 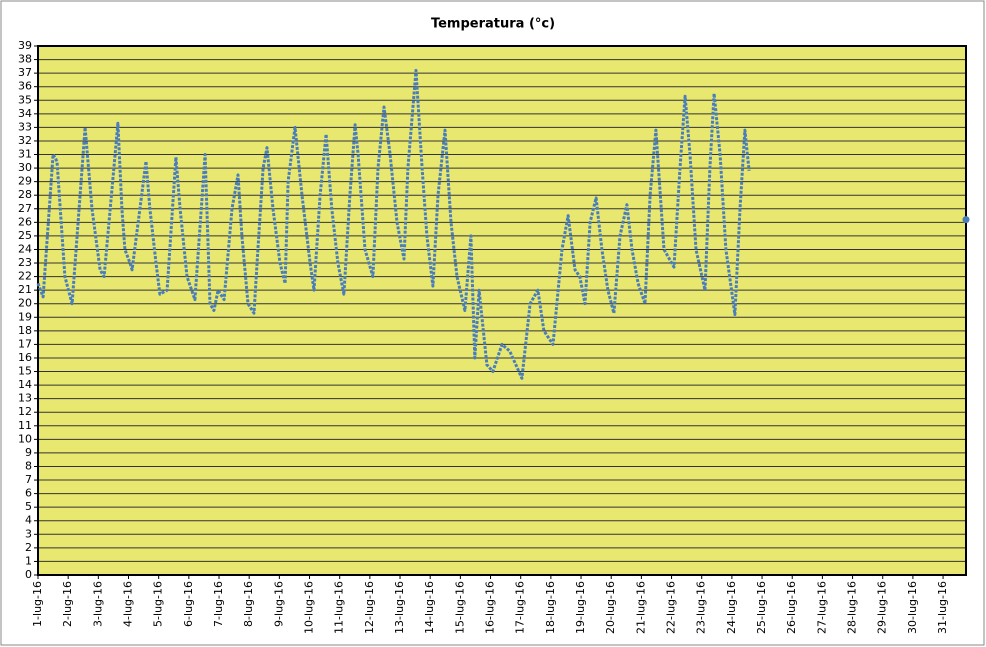 What do you see at coordinates (25, 330) in the screenshot?
I see `y-tick-label: 18` at bounding box center [25, 330].